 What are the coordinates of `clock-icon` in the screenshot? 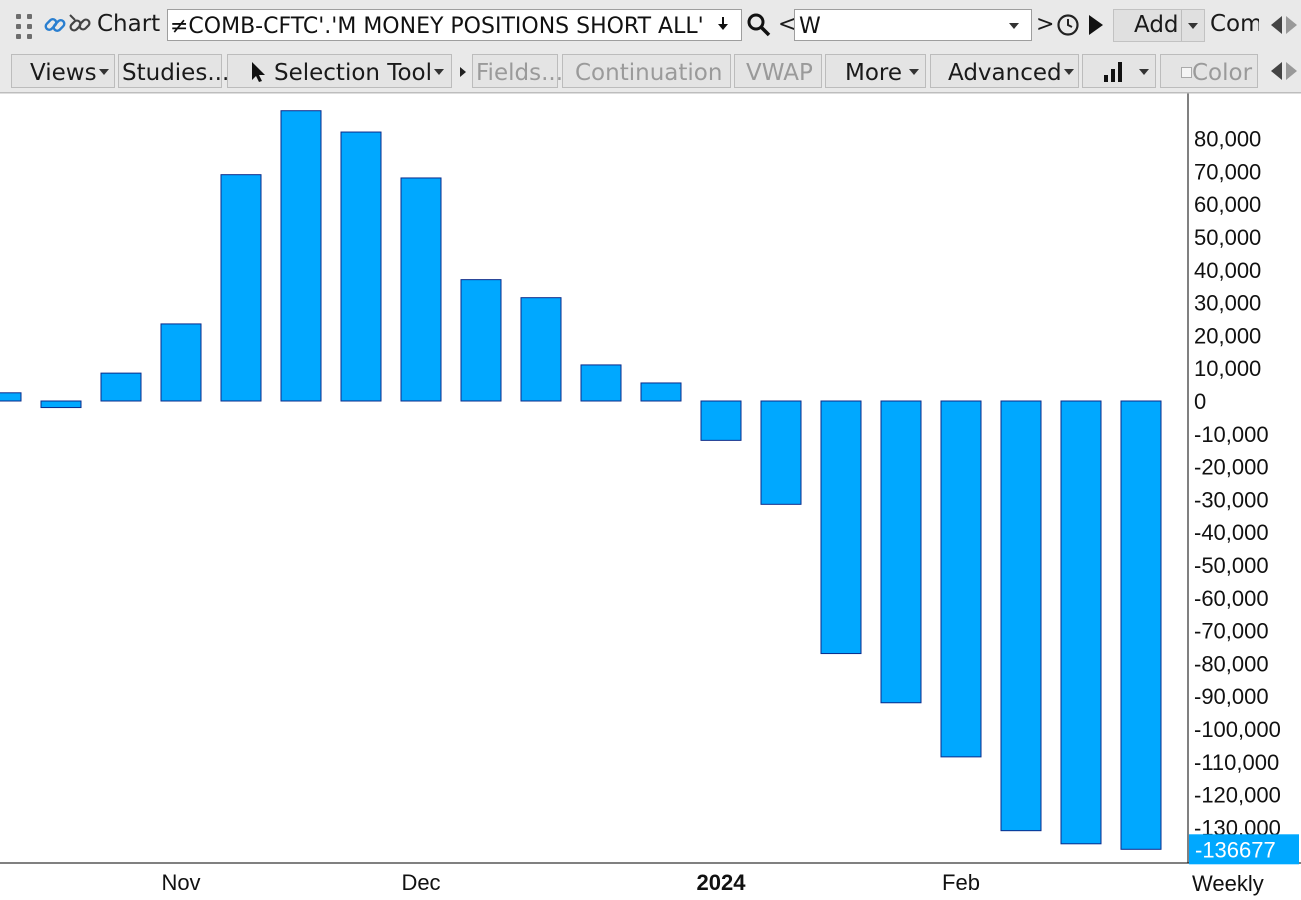 It's located at (1068, 25).